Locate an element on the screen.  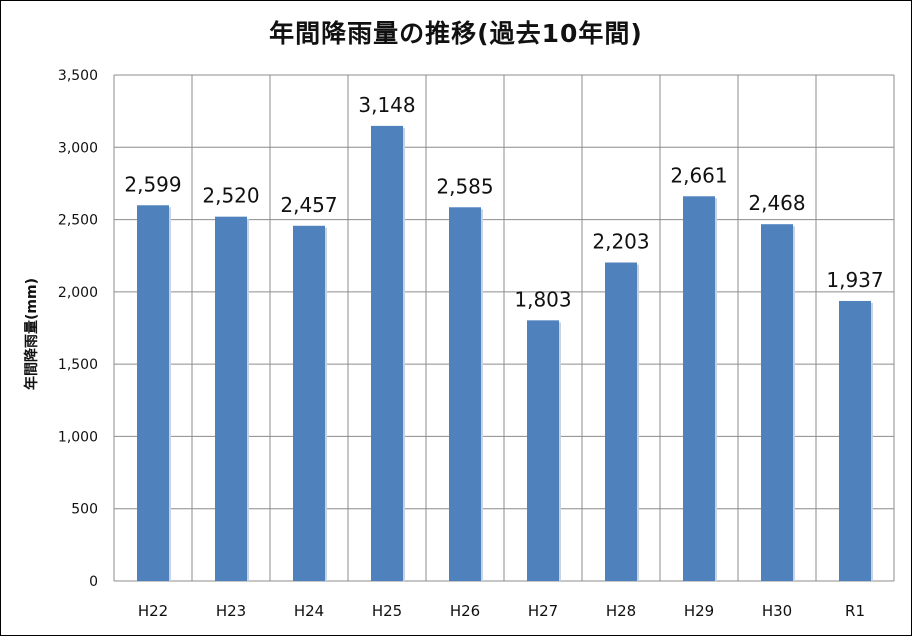
y-tick-label: 3,000 is located at coordinates (78, 148).